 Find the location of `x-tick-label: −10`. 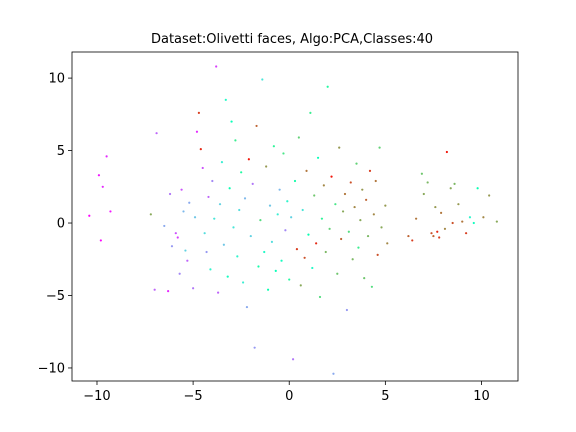

x-tick-label: −10 is located at coordinates (96, 396).